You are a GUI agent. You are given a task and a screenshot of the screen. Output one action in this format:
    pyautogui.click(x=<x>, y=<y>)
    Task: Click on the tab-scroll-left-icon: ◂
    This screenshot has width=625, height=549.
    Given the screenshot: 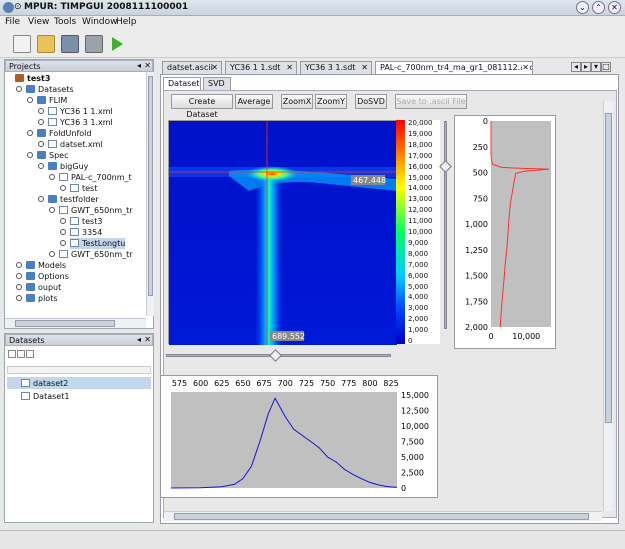 What is the action you would take?
    pyautogui.click(x=576, y=67)
    